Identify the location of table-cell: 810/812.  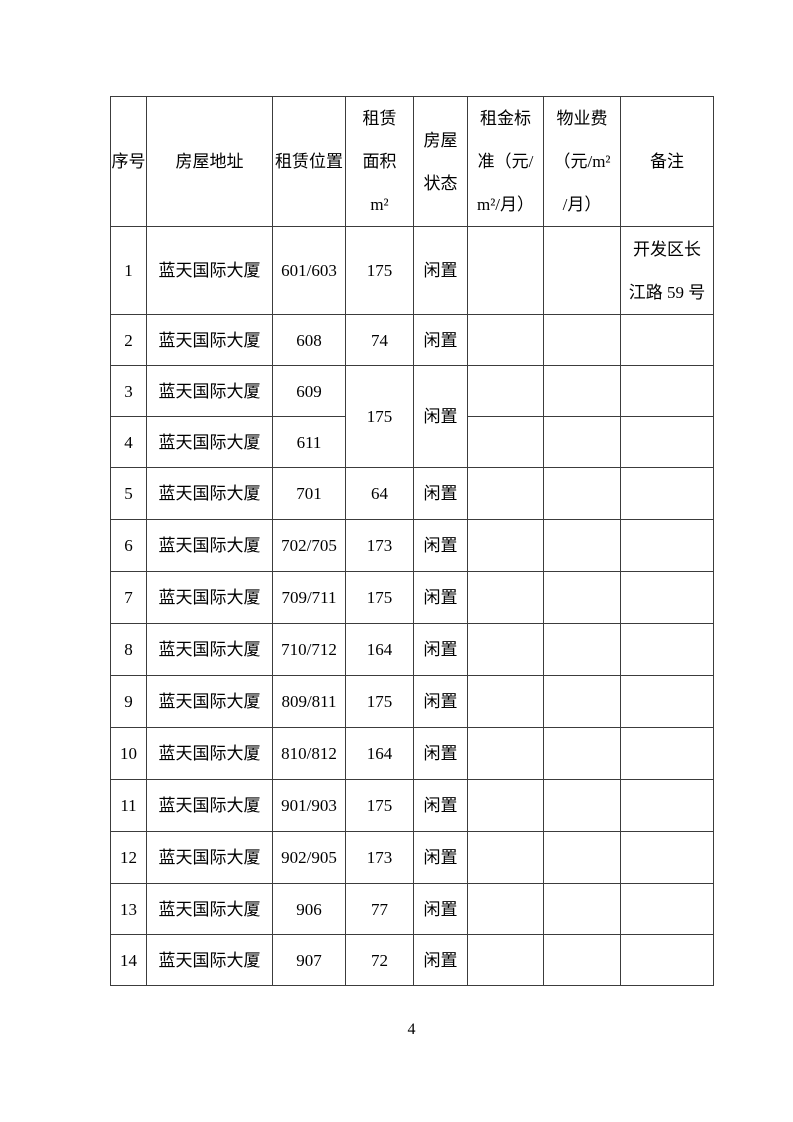
(309, 753).